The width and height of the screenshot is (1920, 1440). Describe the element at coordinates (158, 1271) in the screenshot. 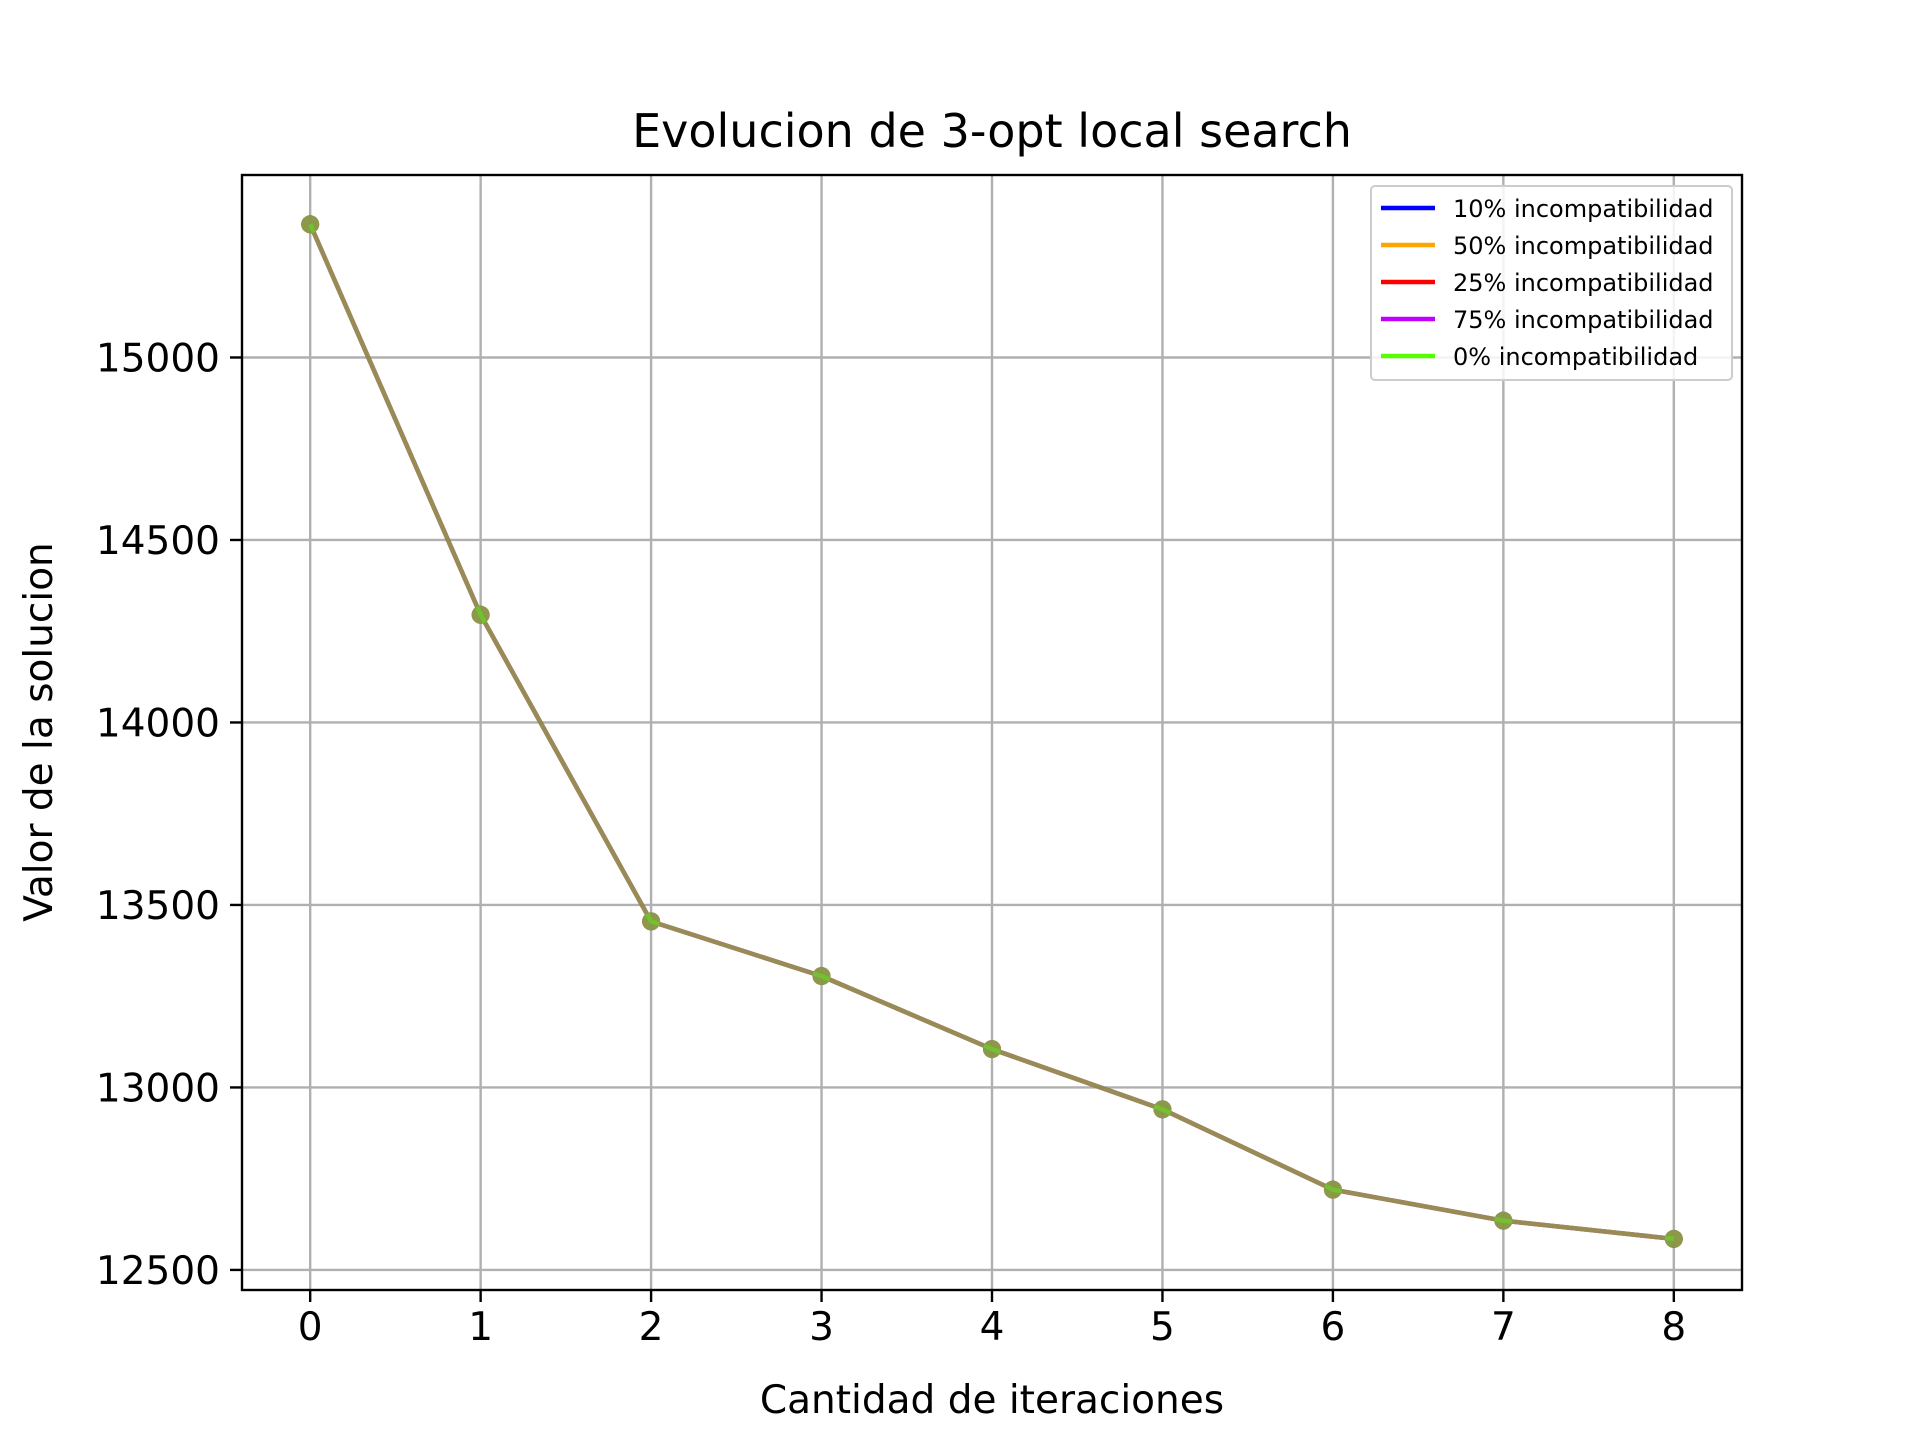

I see `y-tick-label: 12500` at that location.